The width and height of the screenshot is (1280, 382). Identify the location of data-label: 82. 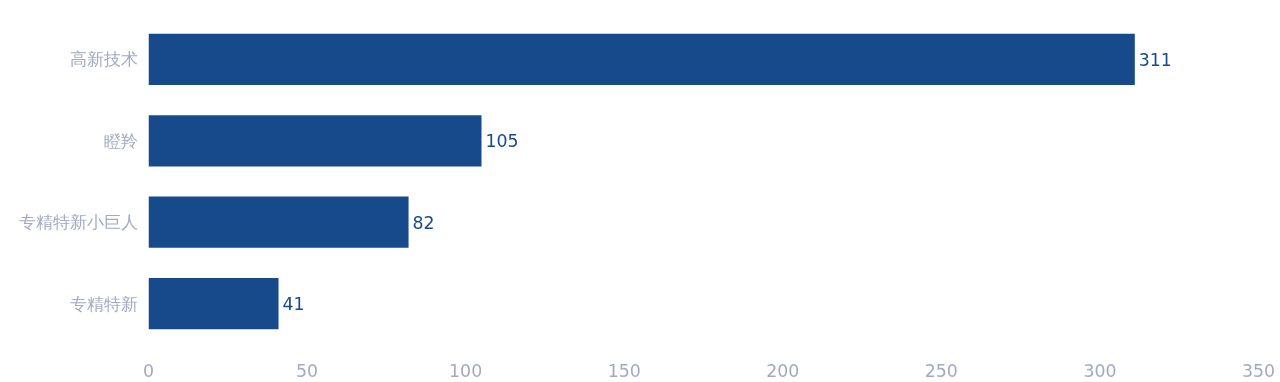
(423, 222).